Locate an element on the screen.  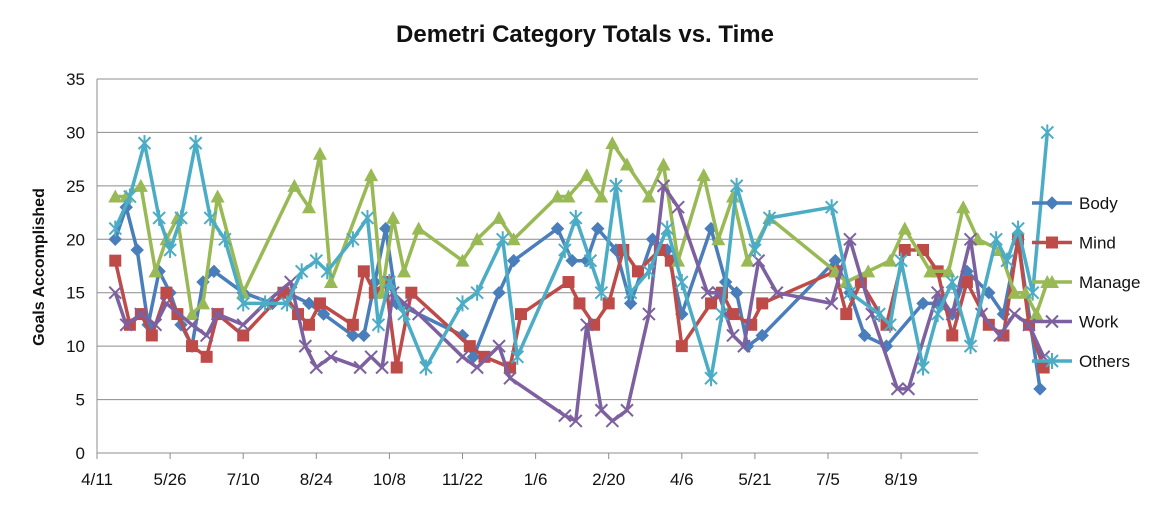
x-tick-label: 1/6 is located at coordinates (536, 479).